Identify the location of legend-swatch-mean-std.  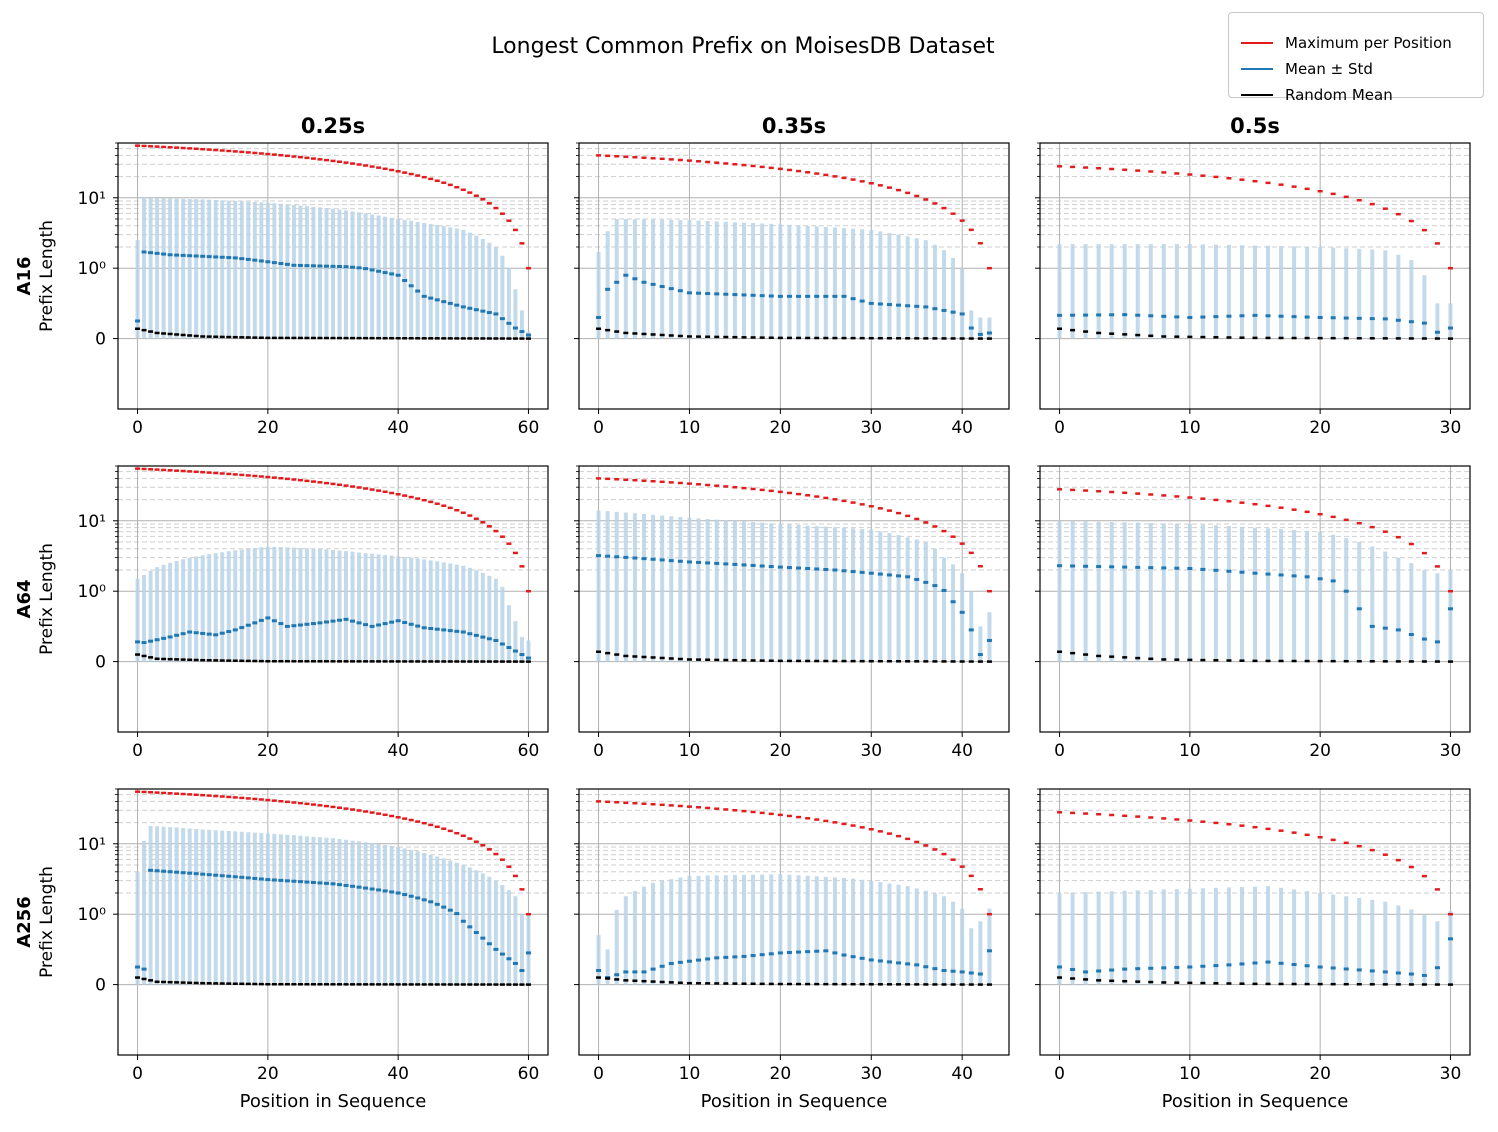
(1257, 69).